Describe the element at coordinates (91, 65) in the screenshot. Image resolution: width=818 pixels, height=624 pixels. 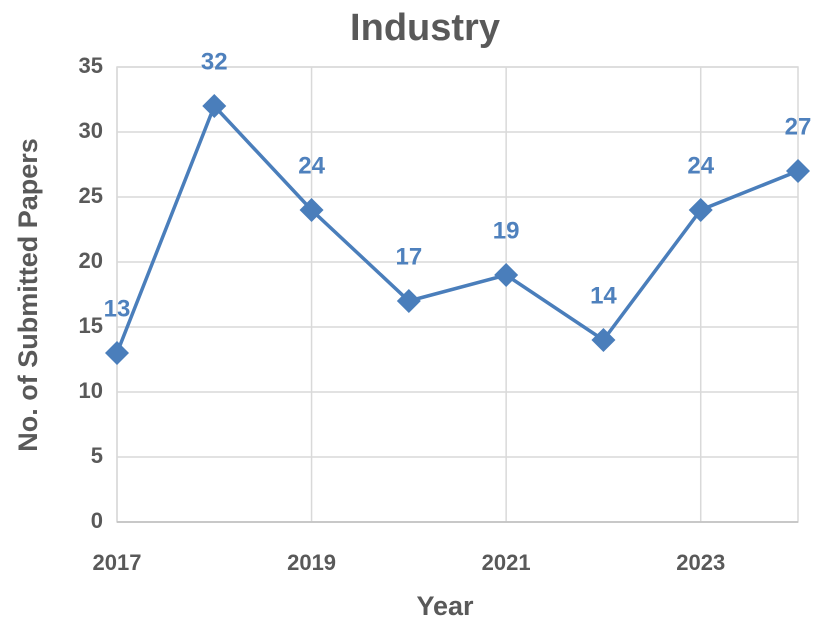
I see `y-tick-label: 35` at that location.